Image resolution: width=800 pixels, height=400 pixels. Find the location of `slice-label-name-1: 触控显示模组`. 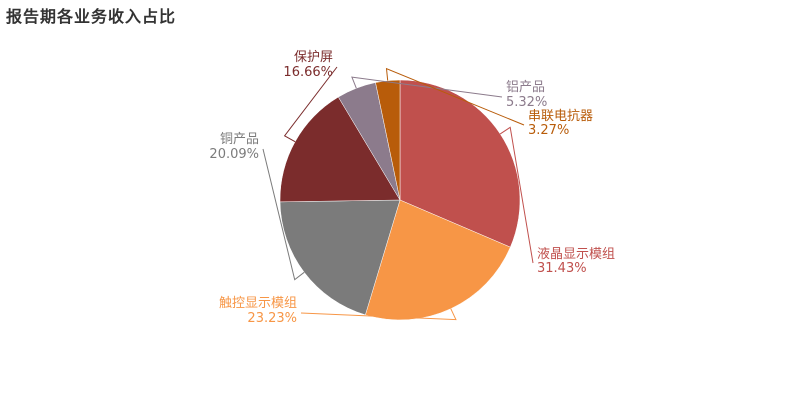

slice-label-name-1: 触控显示模组 is located at coordinates (258, 303).